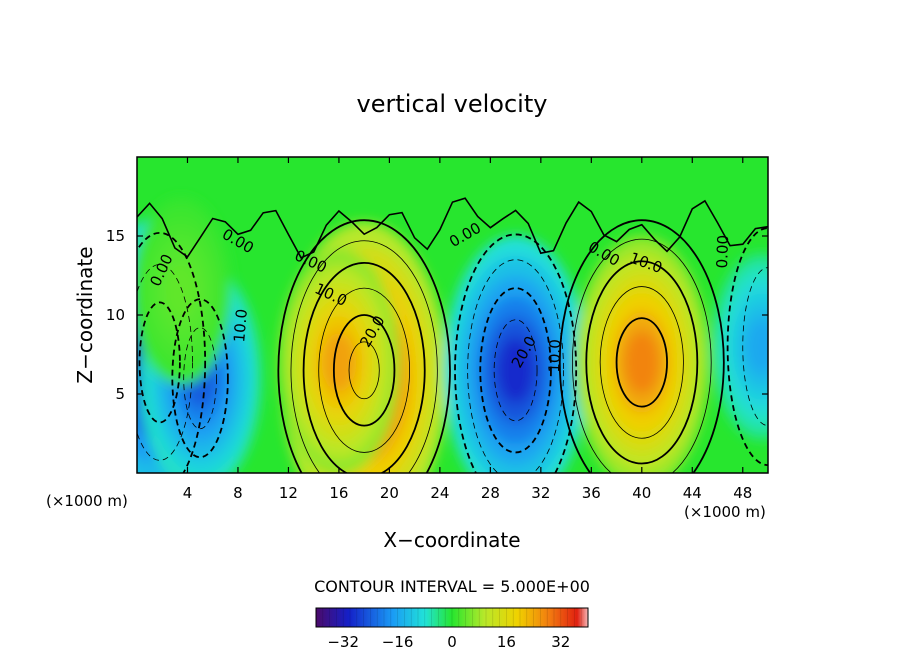 The image size is (904, 654). I want to click on x-tick-label: 32, so click(540, 493).